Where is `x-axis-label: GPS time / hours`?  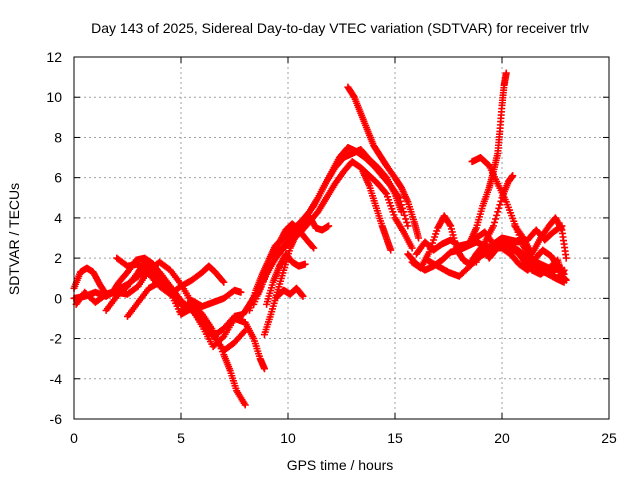
x-axis-label: GPS time / hours is located at coordinates (340, 465).